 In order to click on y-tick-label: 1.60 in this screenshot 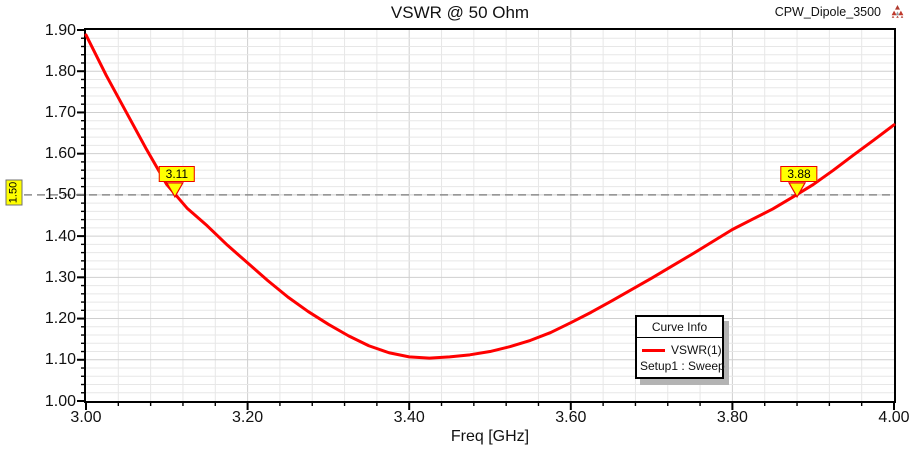, I will do `click(60, 154)`.